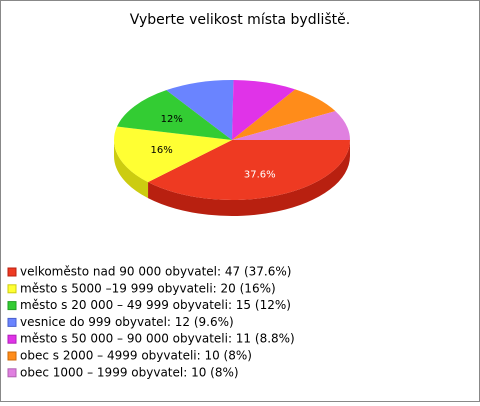 This screenshot has width=480, height=406. What do you see at coordinates (129, 372) in the screenshot?
I see `legend-label: obec 1000 – 1999 obyvatel: 10 (8%)` at bounding box center [129, 372].